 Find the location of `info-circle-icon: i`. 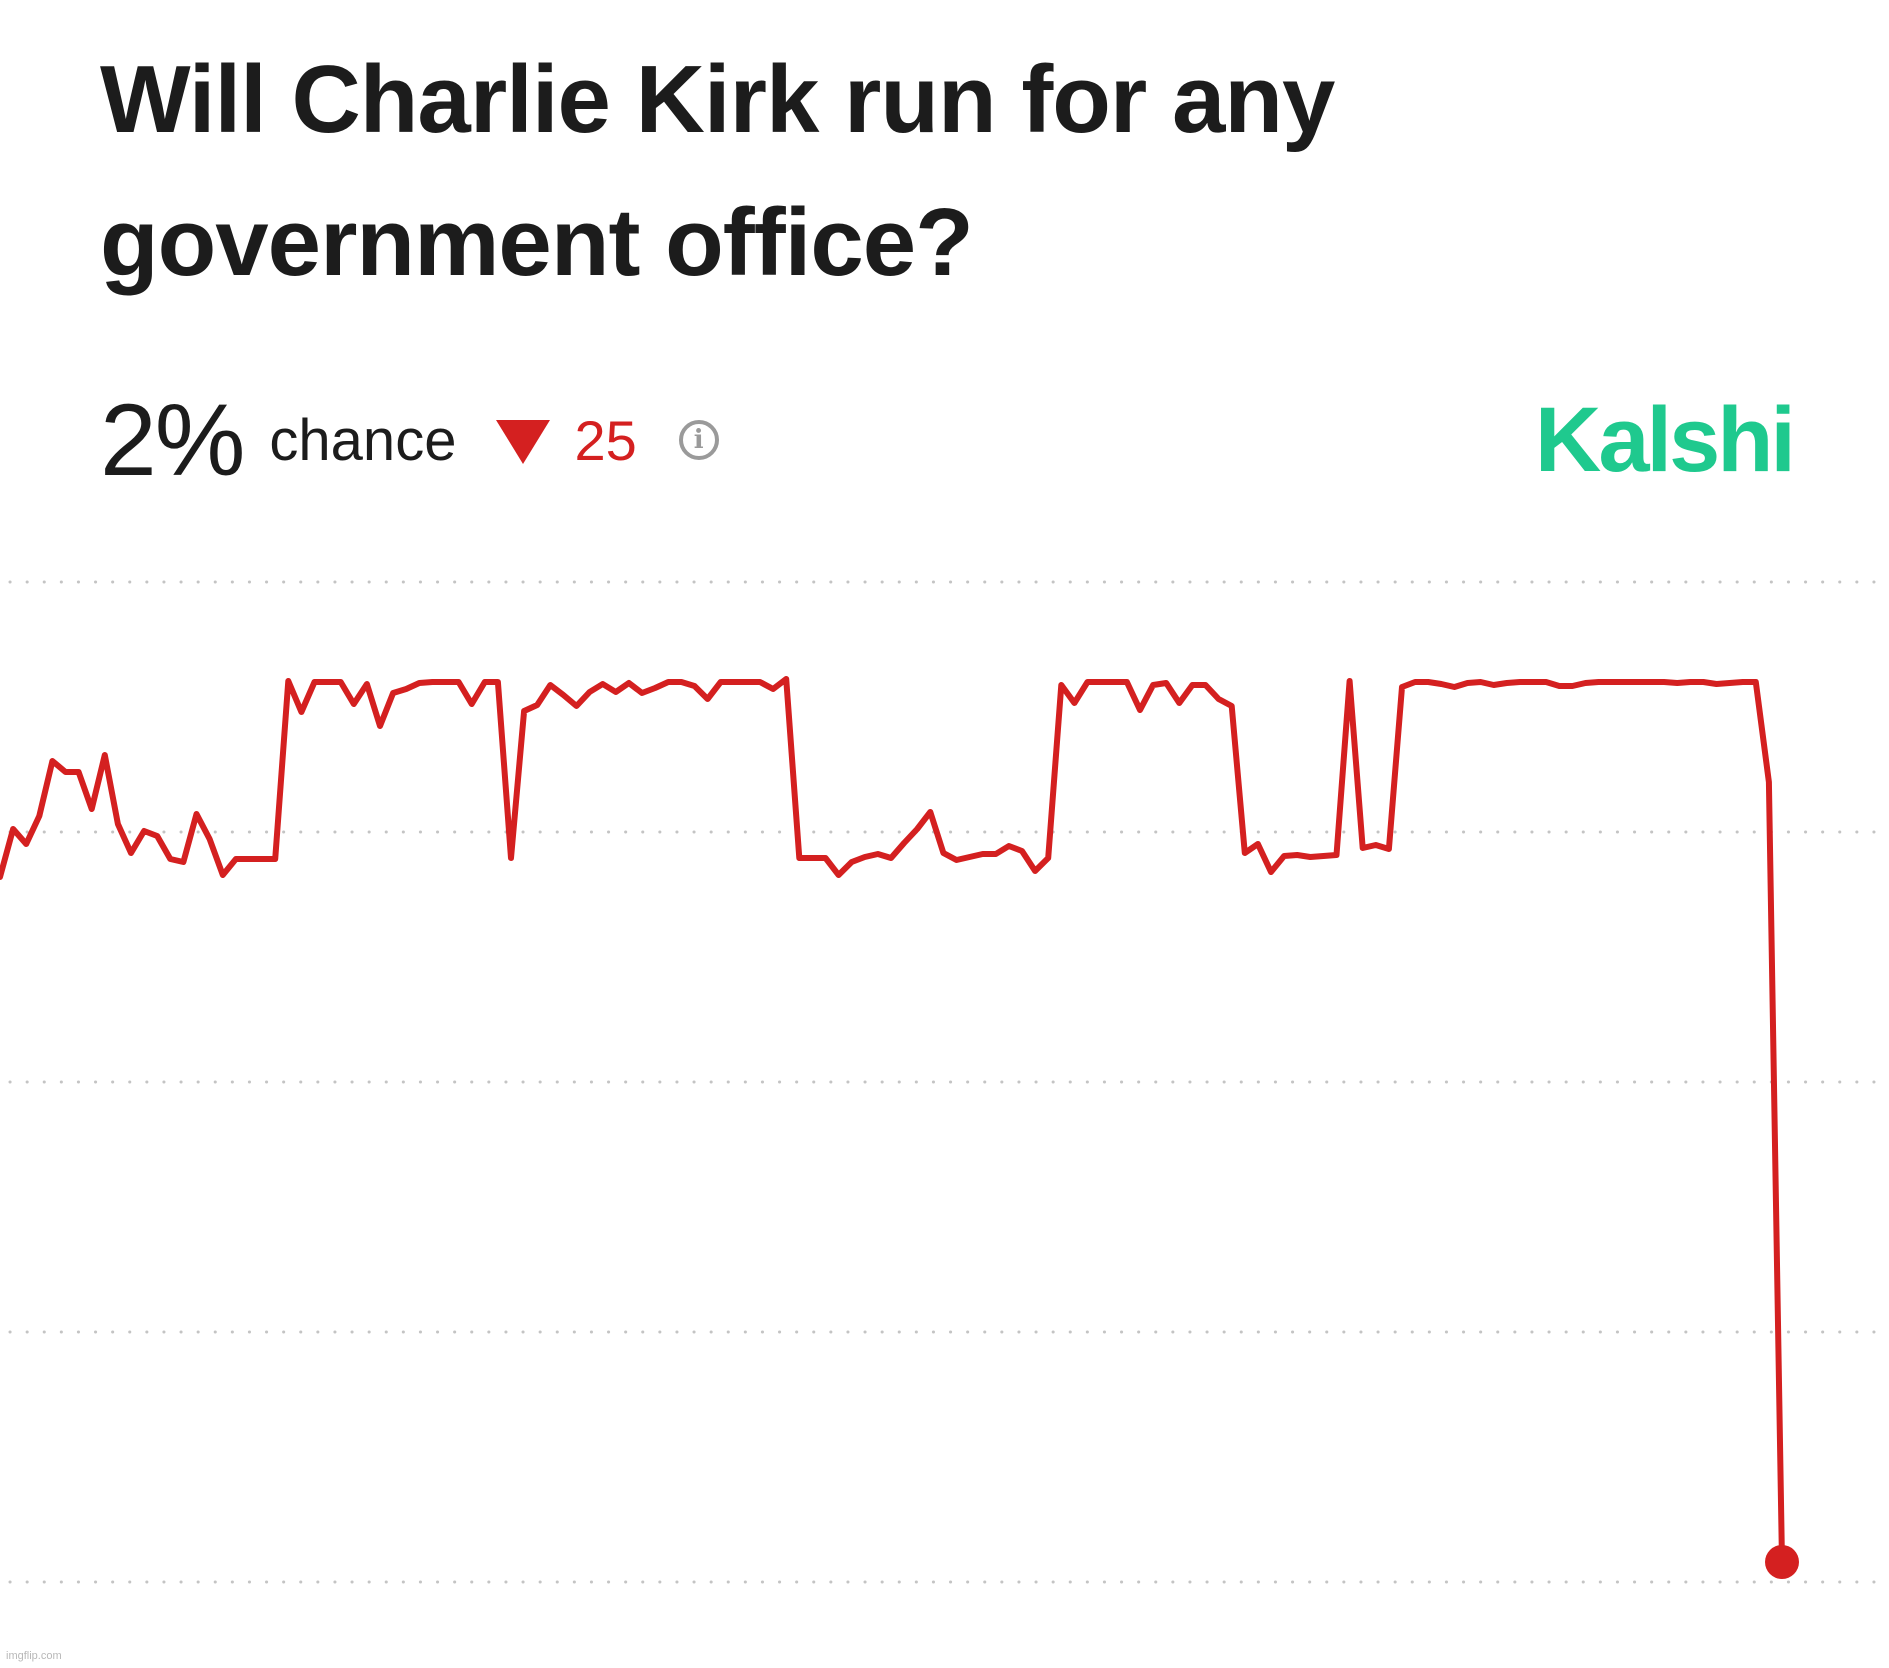

info-circle-icon: i is located at coordinates (698, 440).